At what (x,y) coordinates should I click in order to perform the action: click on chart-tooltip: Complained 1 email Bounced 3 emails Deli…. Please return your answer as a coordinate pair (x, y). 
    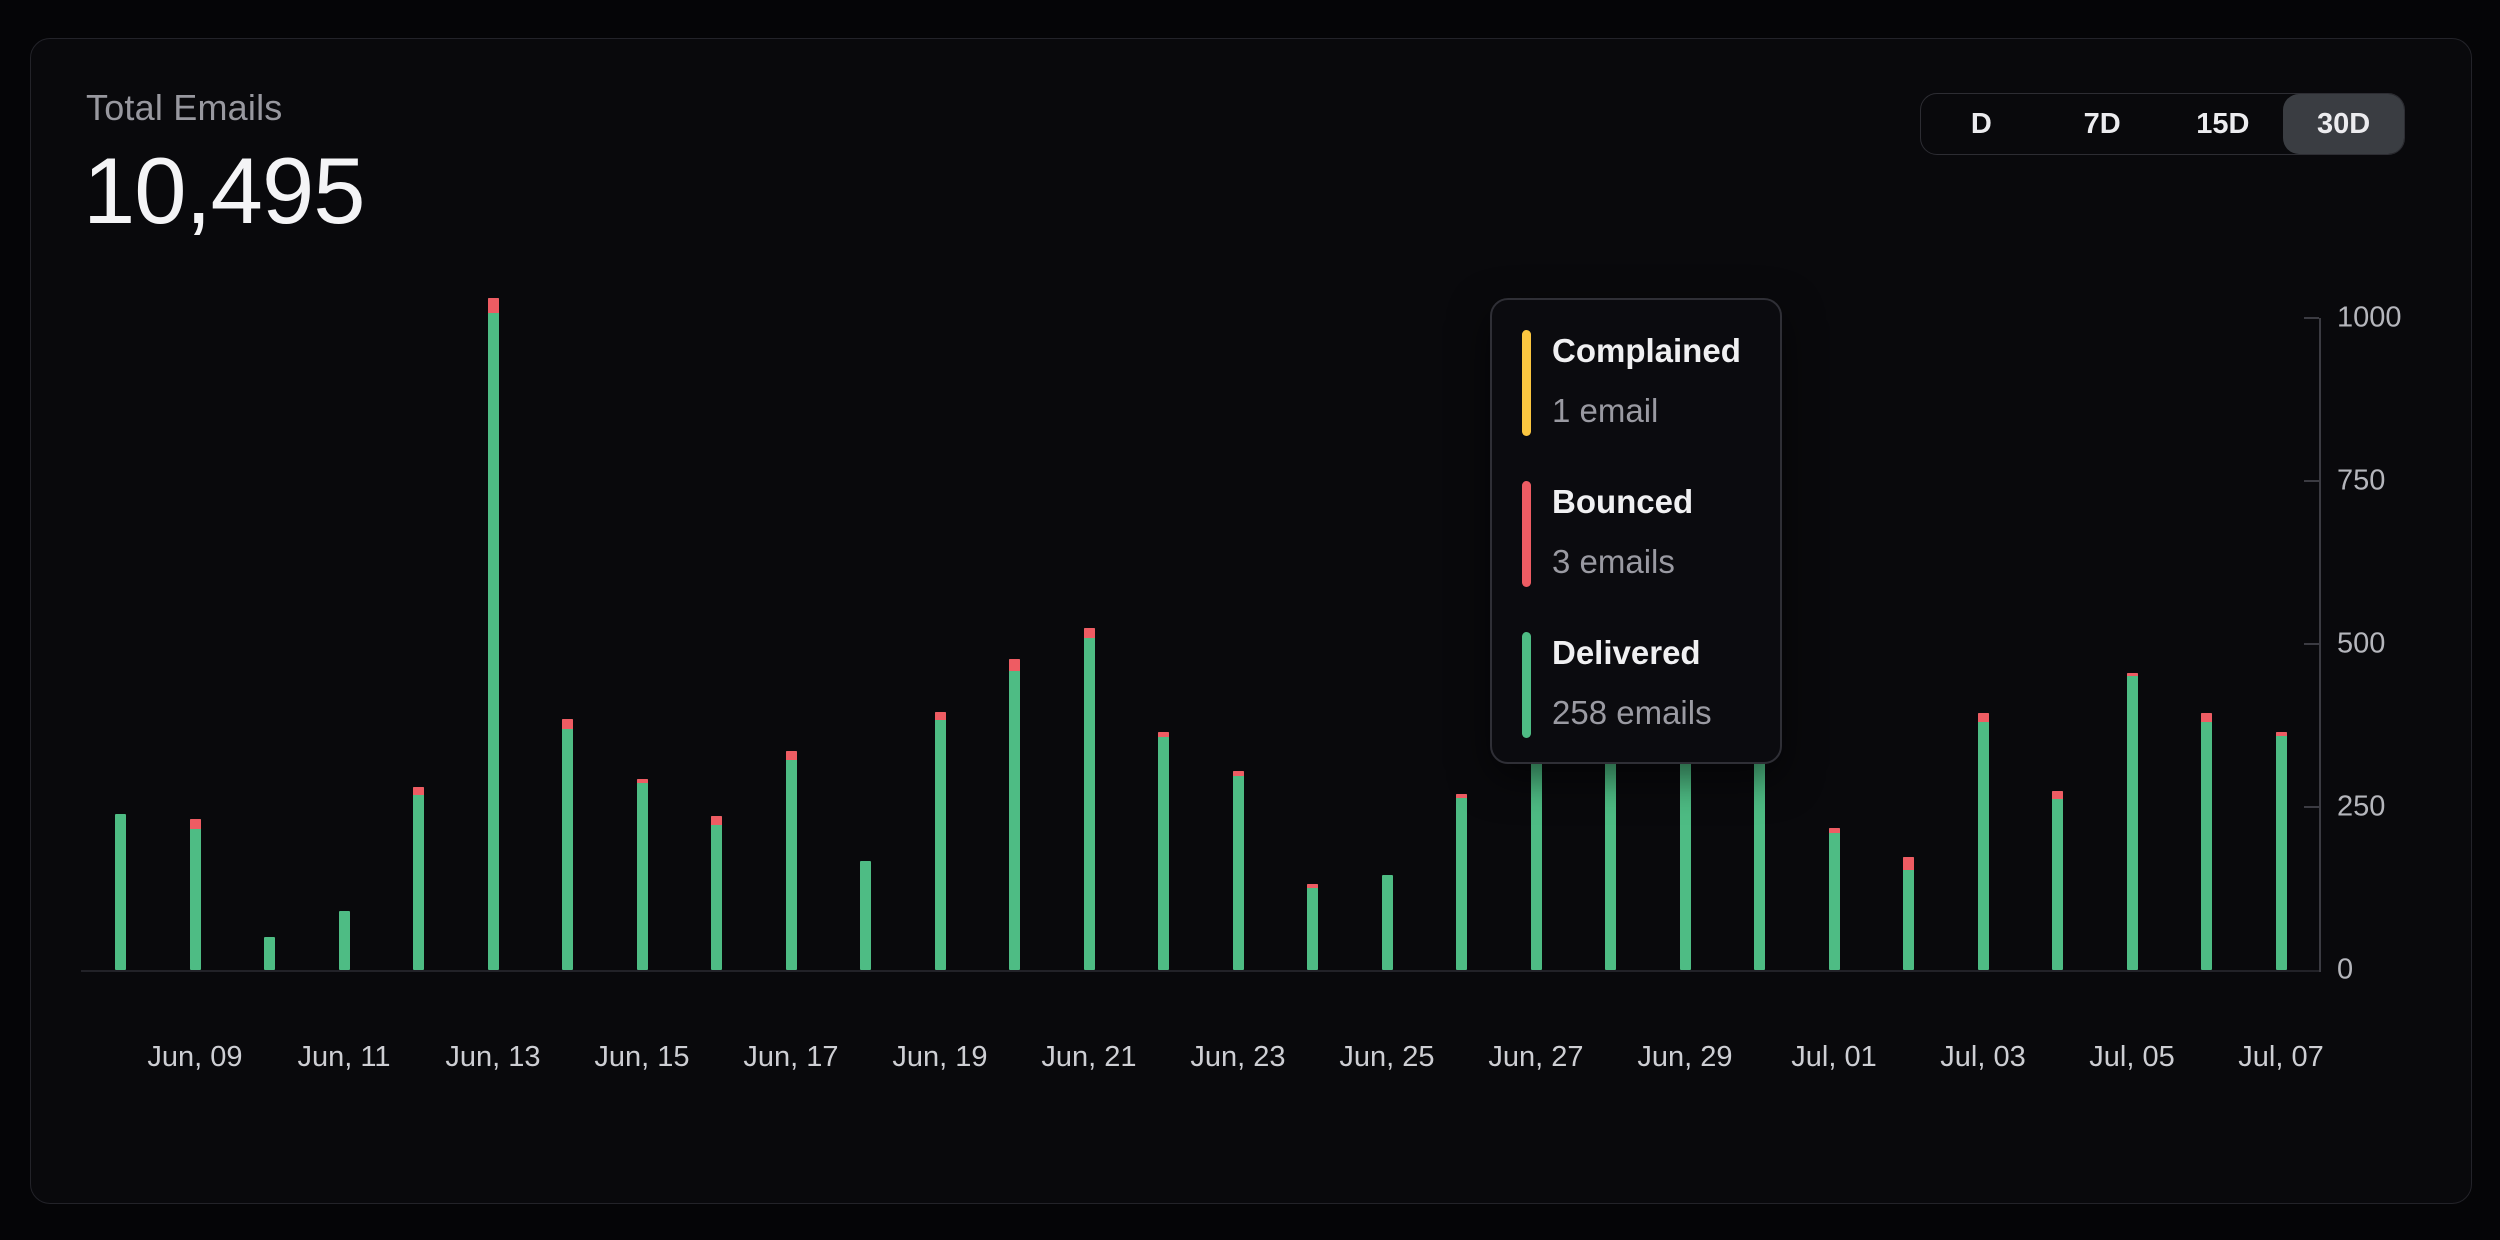
    Looking at the image, I should click on (1636, 531).